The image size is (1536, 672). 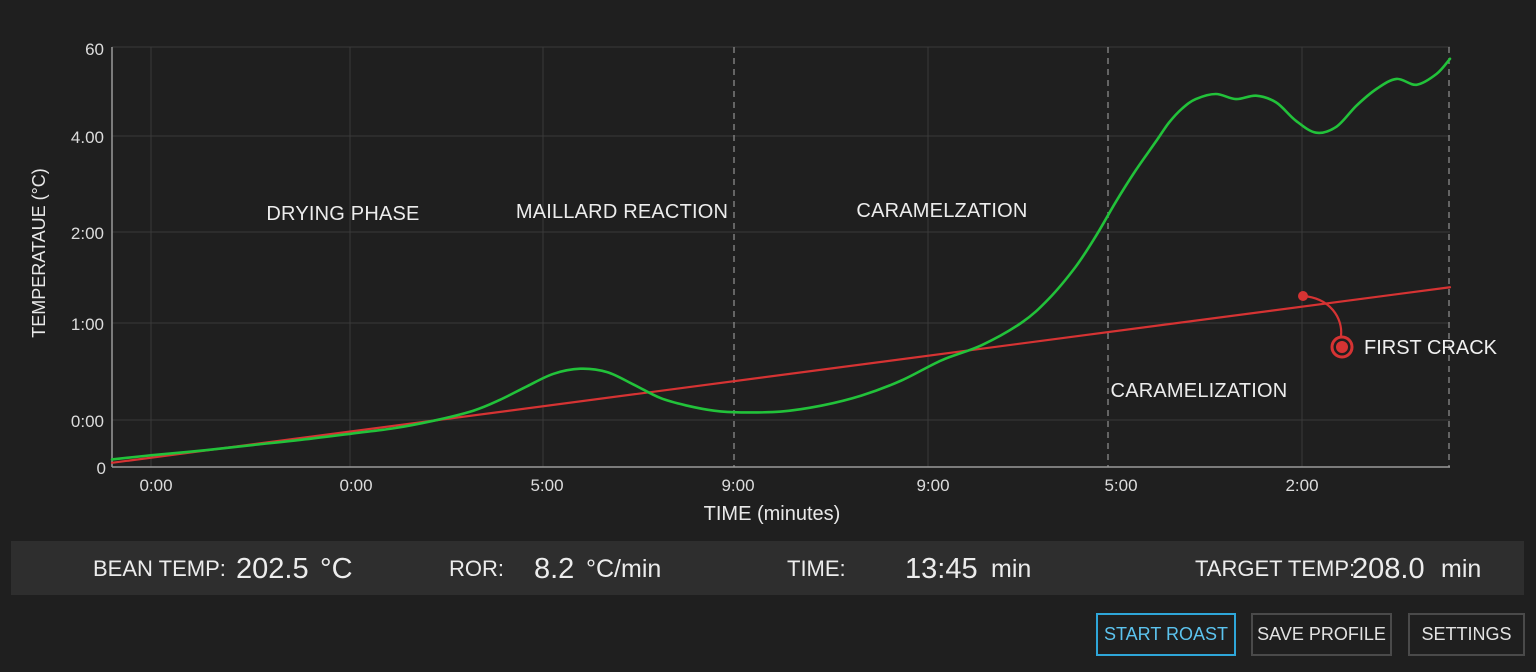 I want to click on y-tick-label: 2:00, so click(x=87, y=233).